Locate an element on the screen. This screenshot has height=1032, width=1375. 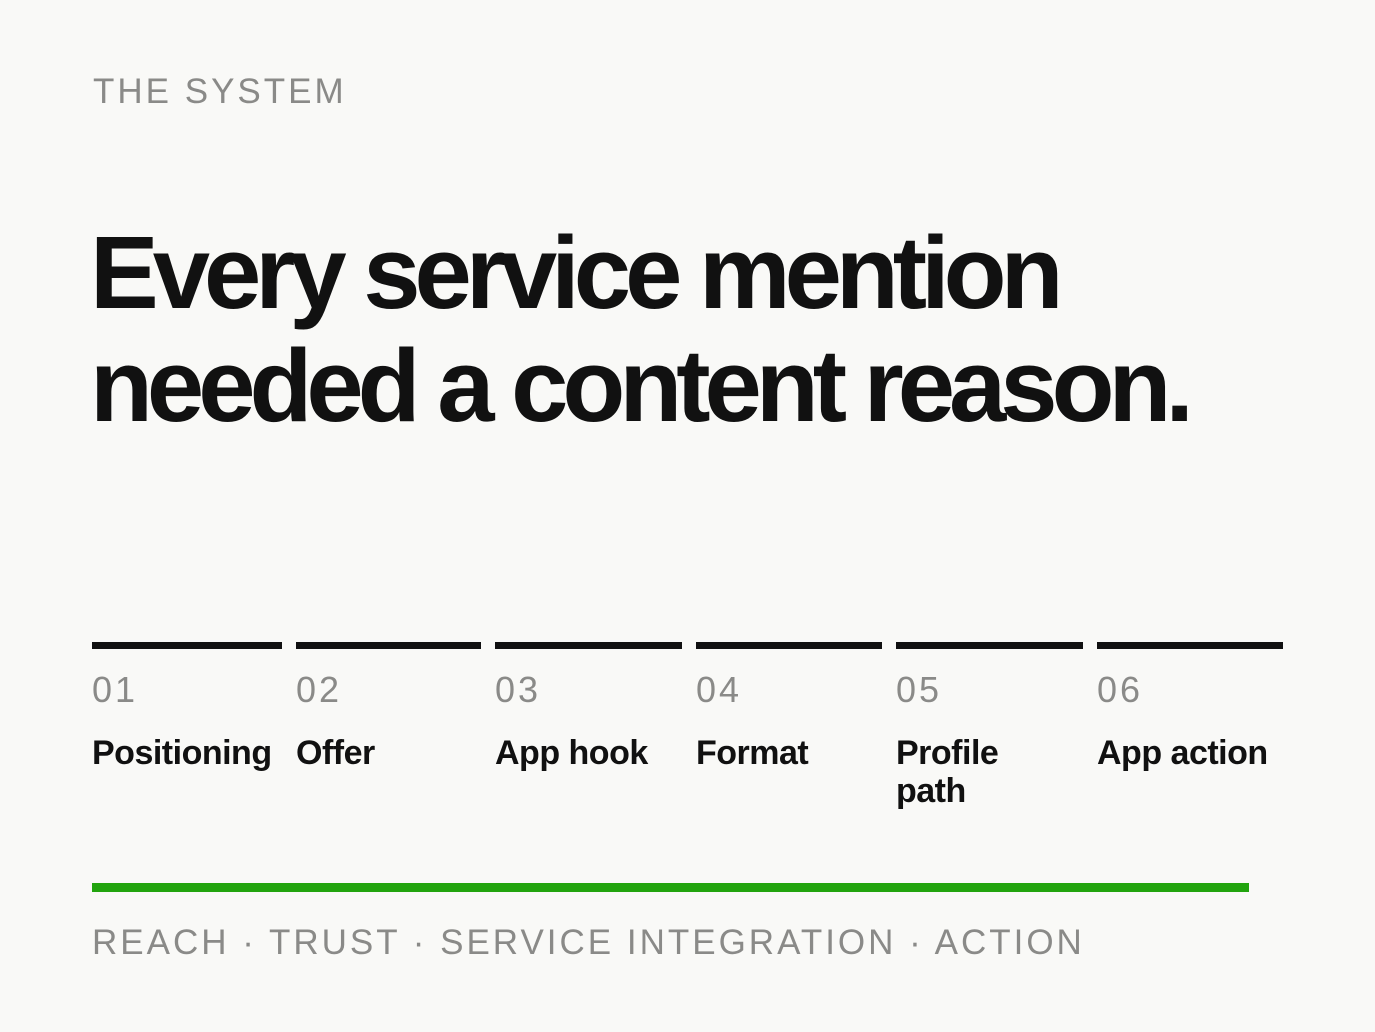
step-label: Positioning is located at coordinates (182, 753).